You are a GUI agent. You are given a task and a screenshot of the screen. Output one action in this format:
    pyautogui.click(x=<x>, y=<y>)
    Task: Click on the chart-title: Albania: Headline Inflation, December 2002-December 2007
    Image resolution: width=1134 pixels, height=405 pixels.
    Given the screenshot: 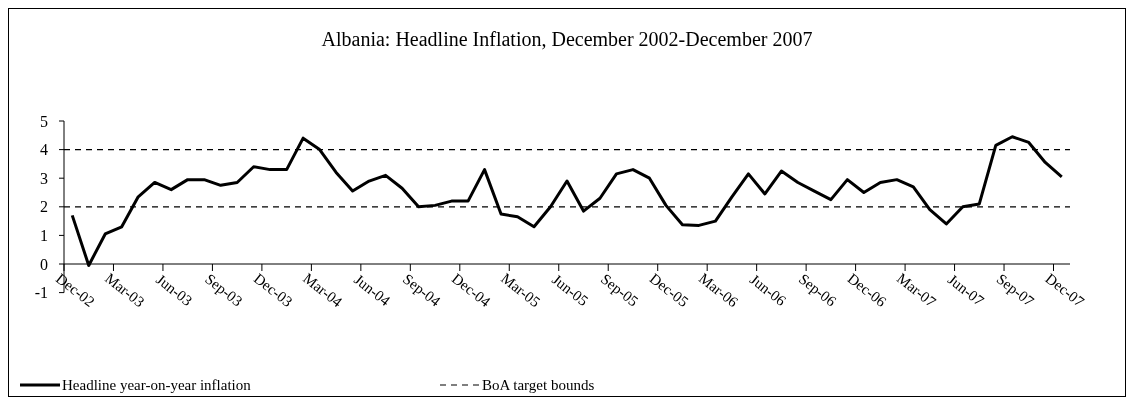 What is the action you would take?
    pyautogui.click(x=567, y=39)
    